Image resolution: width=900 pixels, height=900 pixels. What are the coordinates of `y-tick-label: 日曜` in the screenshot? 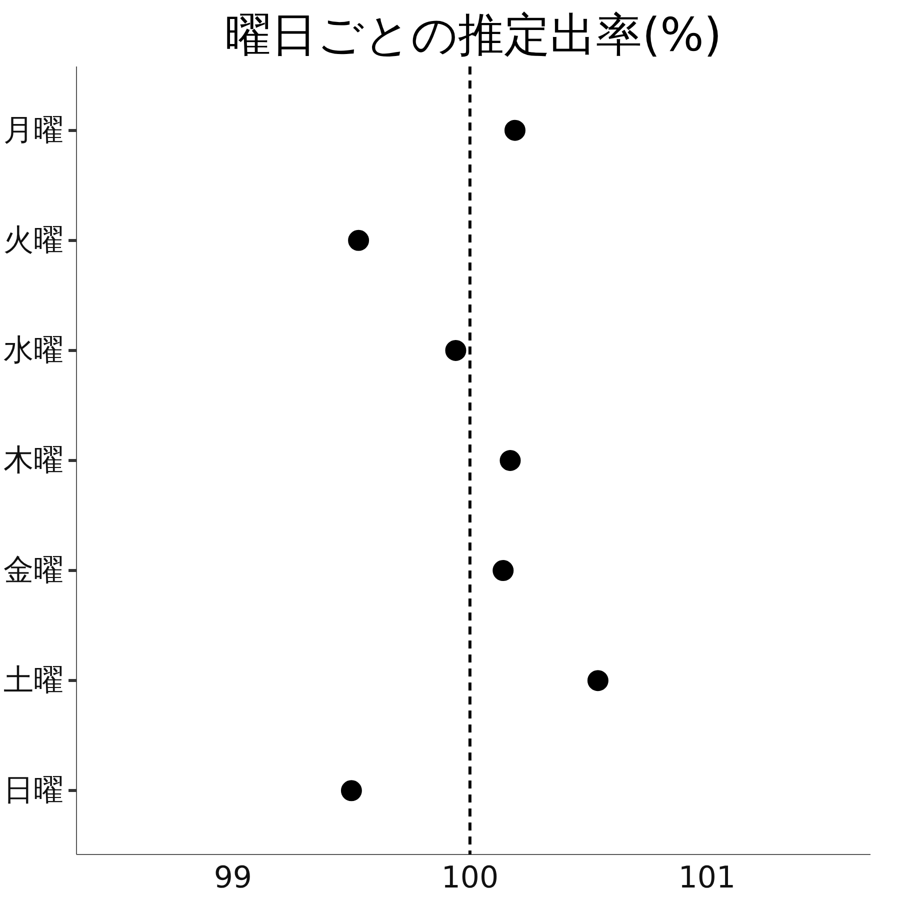 It's located at (34, 790).